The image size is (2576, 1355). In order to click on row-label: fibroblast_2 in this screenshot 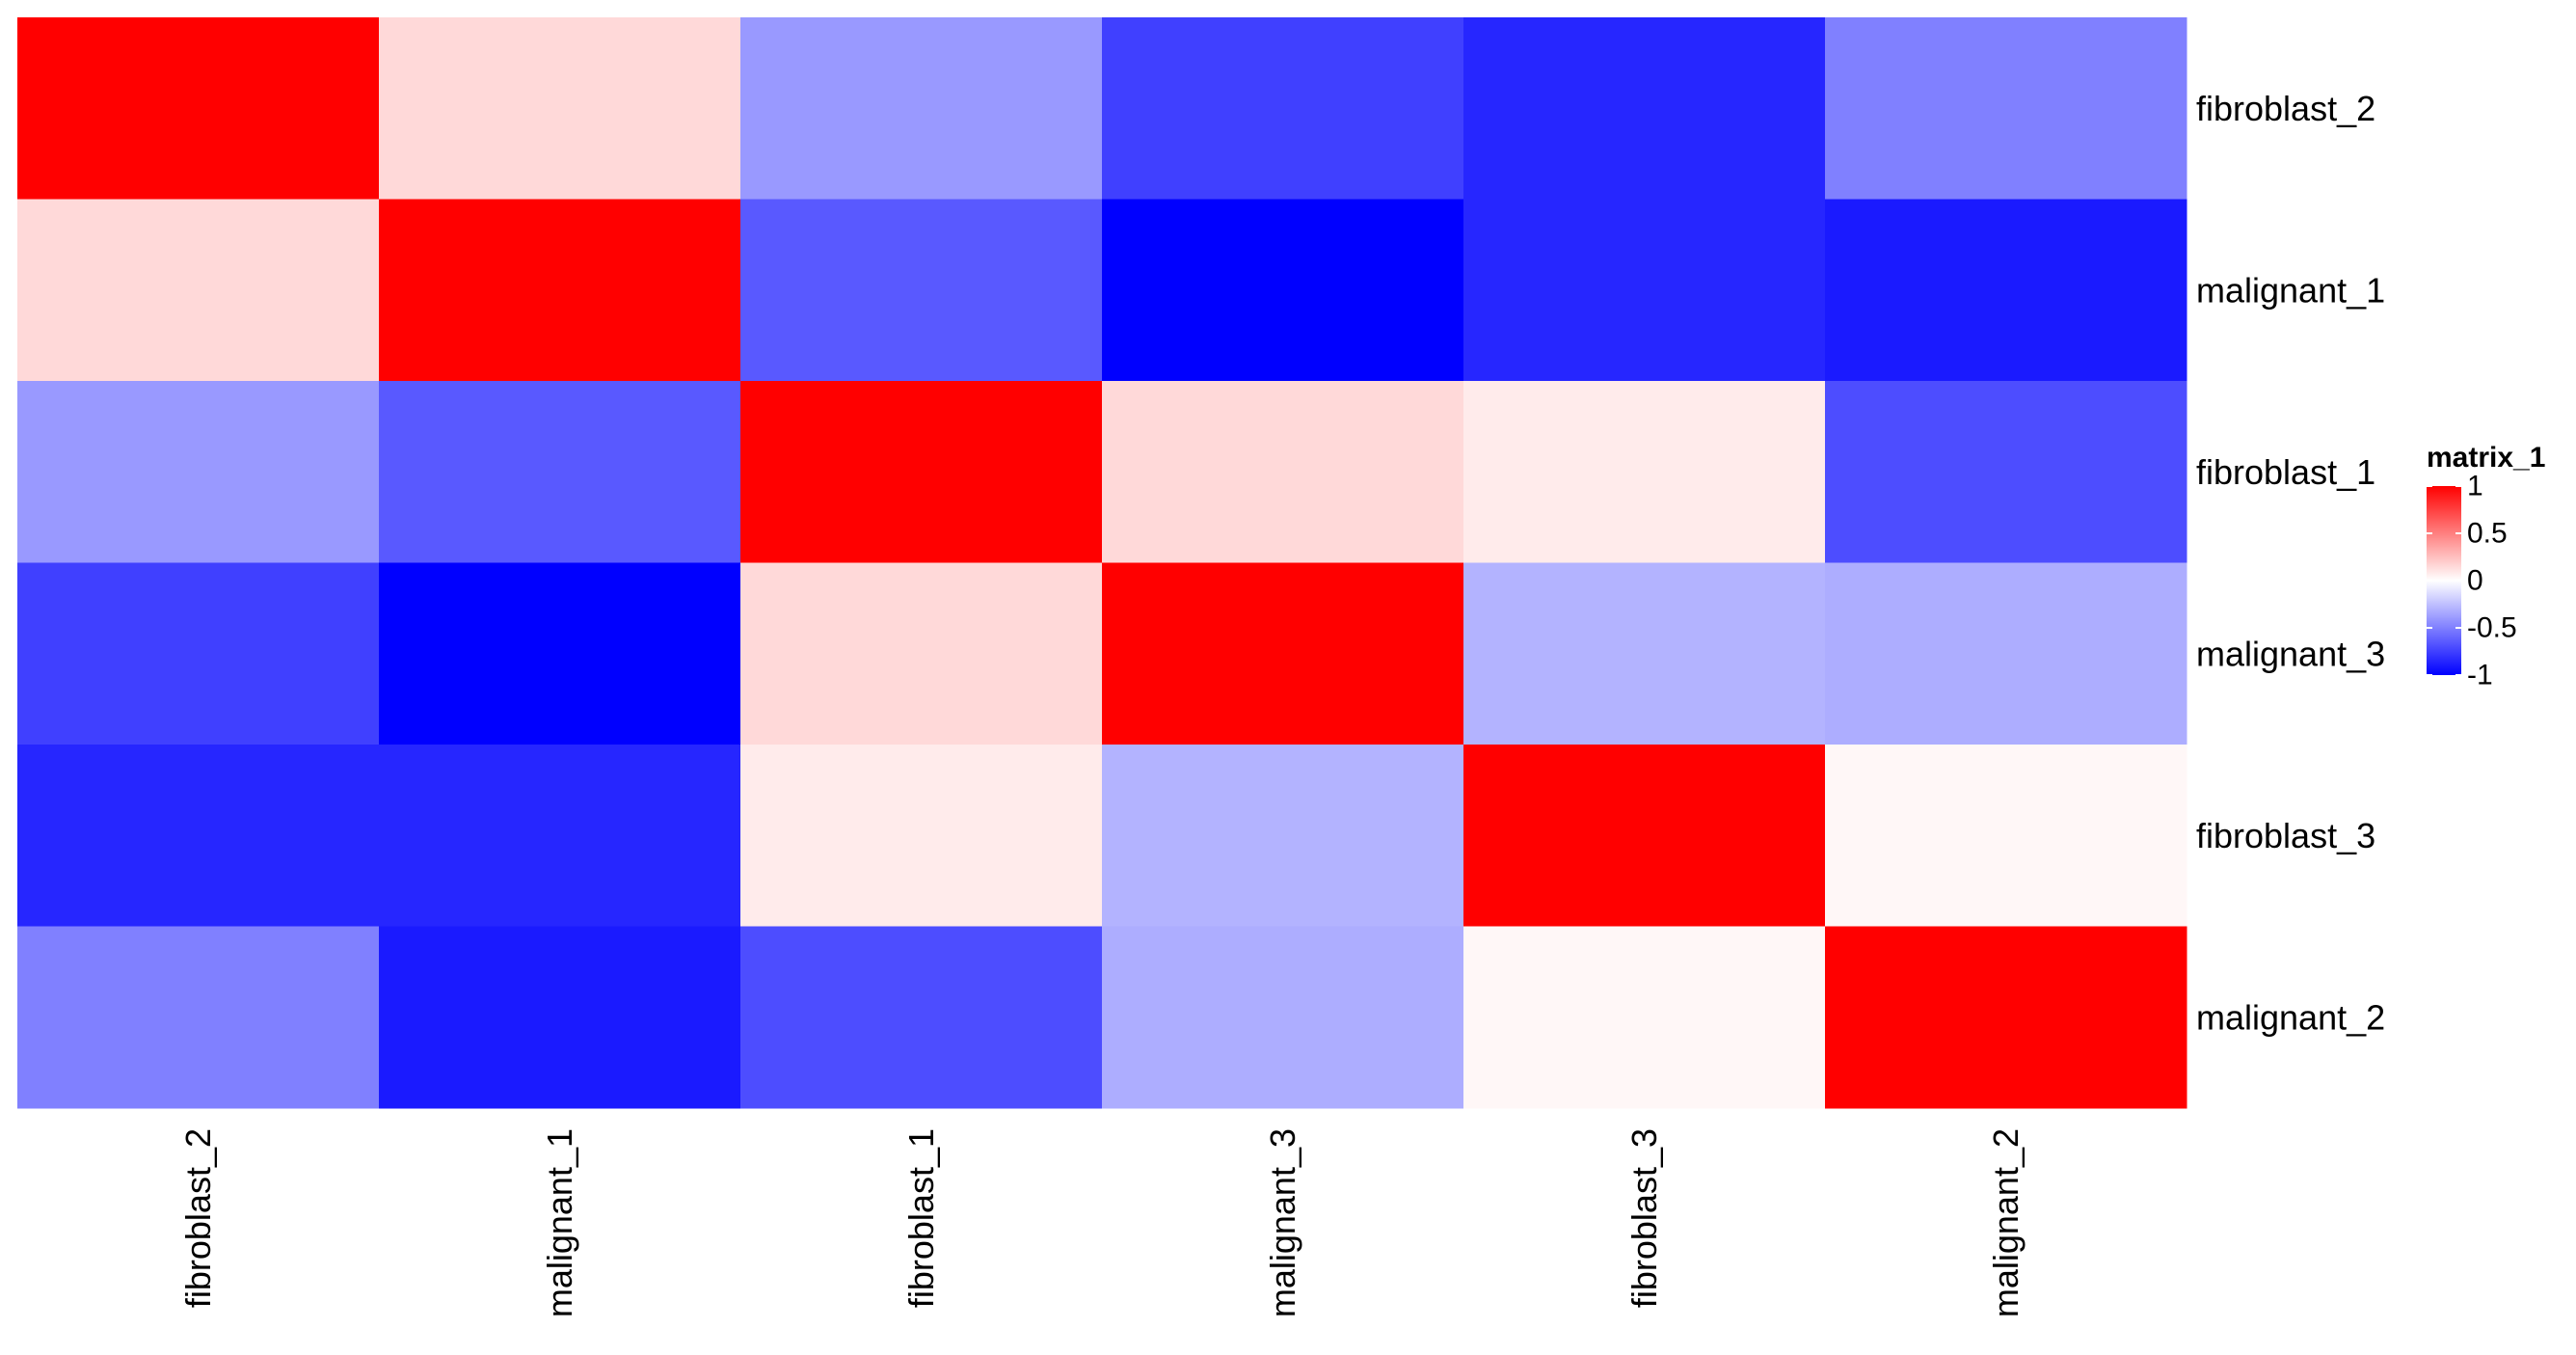, I will do `click(2286, 108)`.